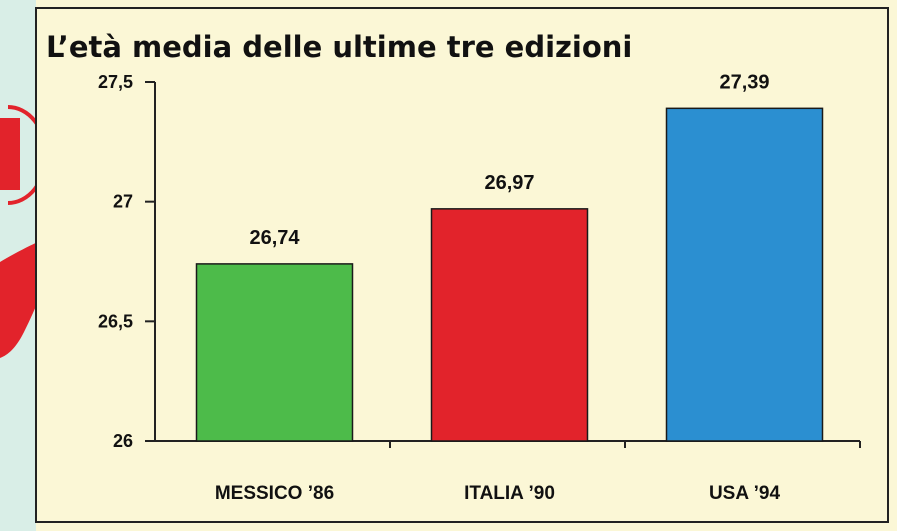  I want to click on bar-value-label: 27,39, so click(744, 82).